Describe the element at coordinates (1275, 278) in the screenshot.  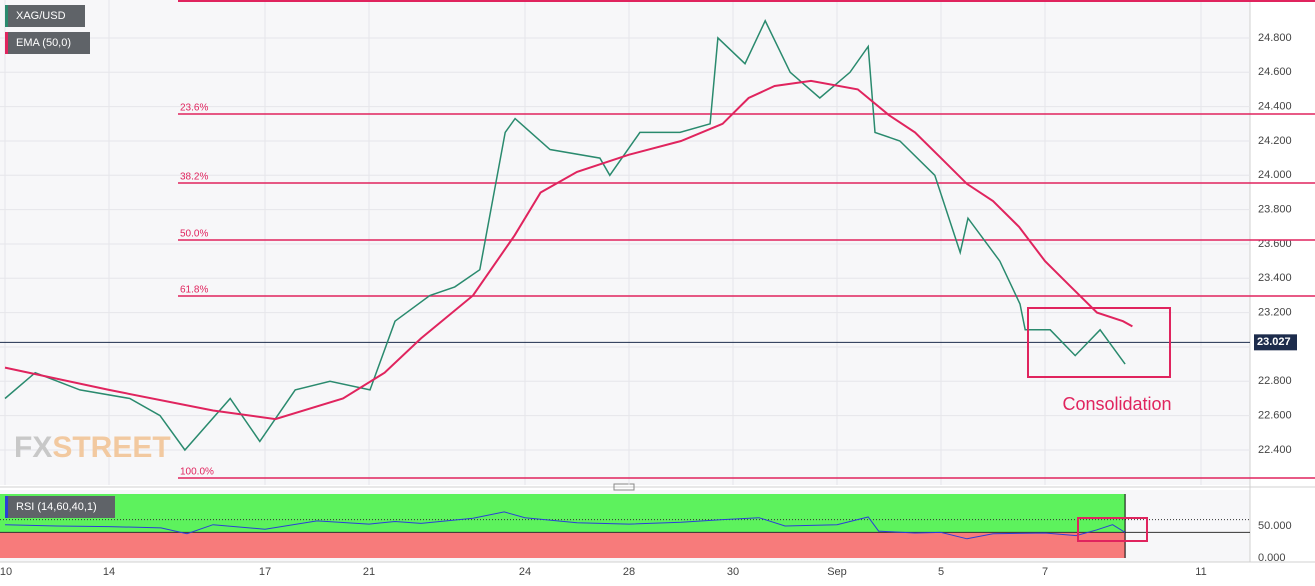
I see `y-tick-label: 23.400` at that location.